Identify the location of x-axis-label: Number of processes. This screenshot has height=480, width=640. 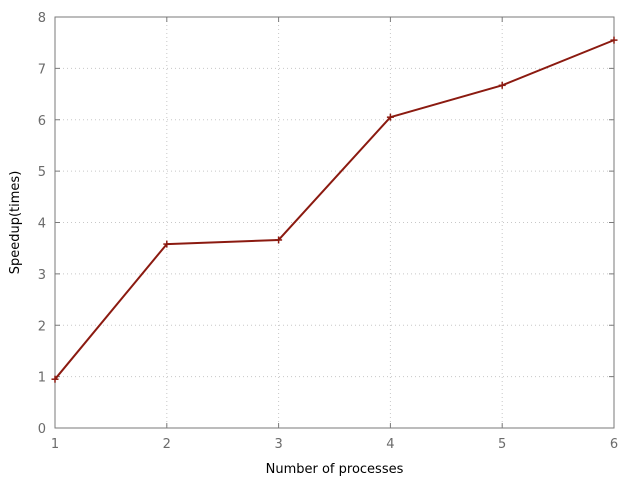
(335, 469).